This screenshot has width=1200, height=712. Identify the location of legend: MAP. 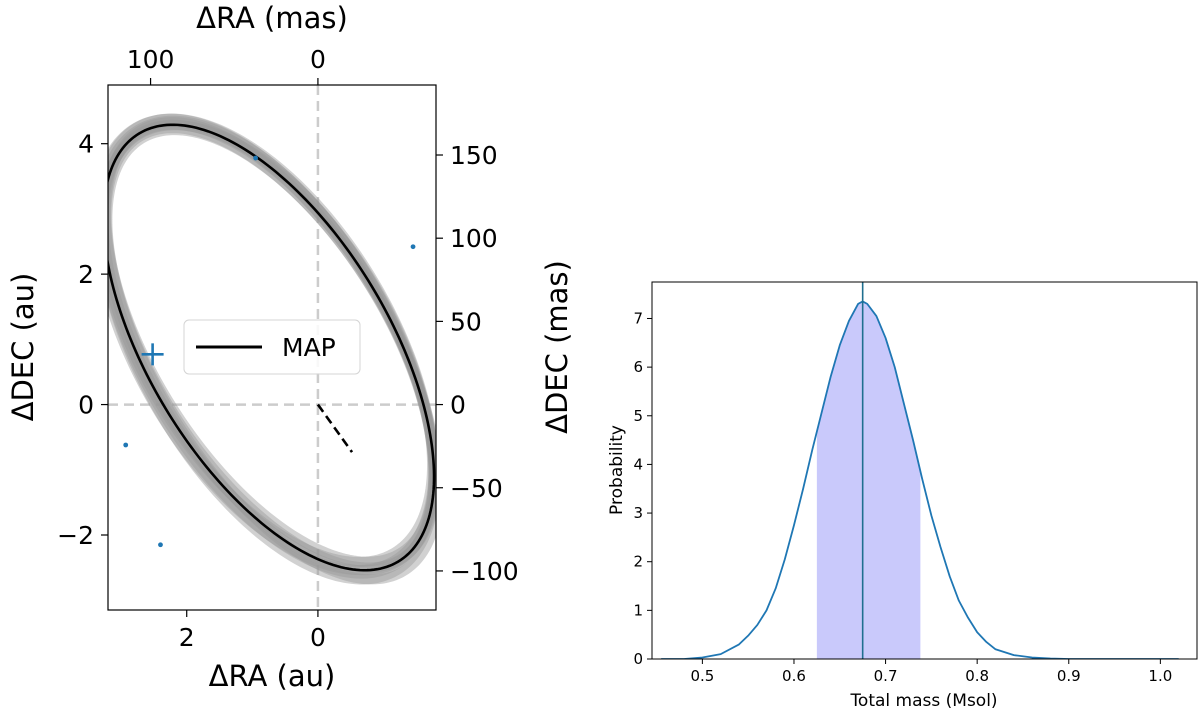
(272, 347).